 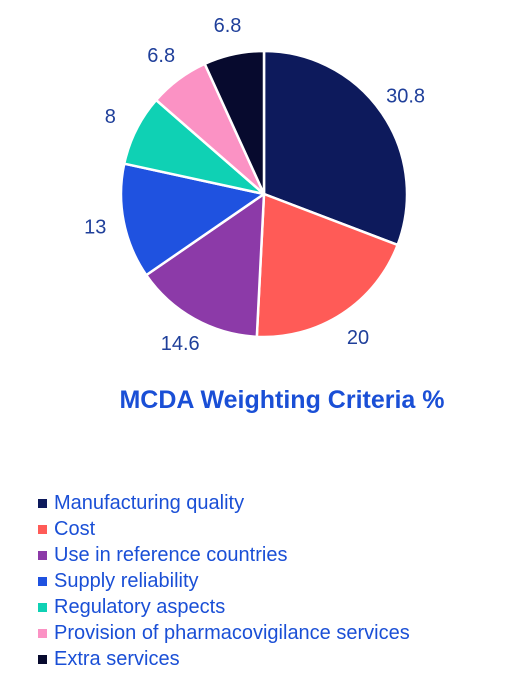 I want to click on chart-title: MCDA Weighting Criteria %, so click(x=281, y=400).